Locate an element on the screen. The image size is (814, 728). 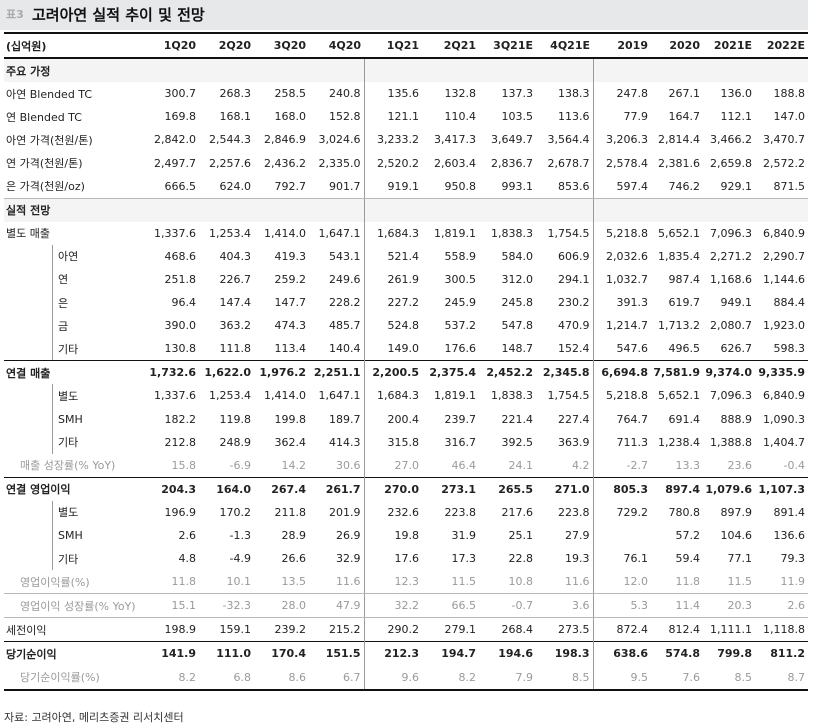
cell-value: 12.3 is located at coordinates (392, 582).